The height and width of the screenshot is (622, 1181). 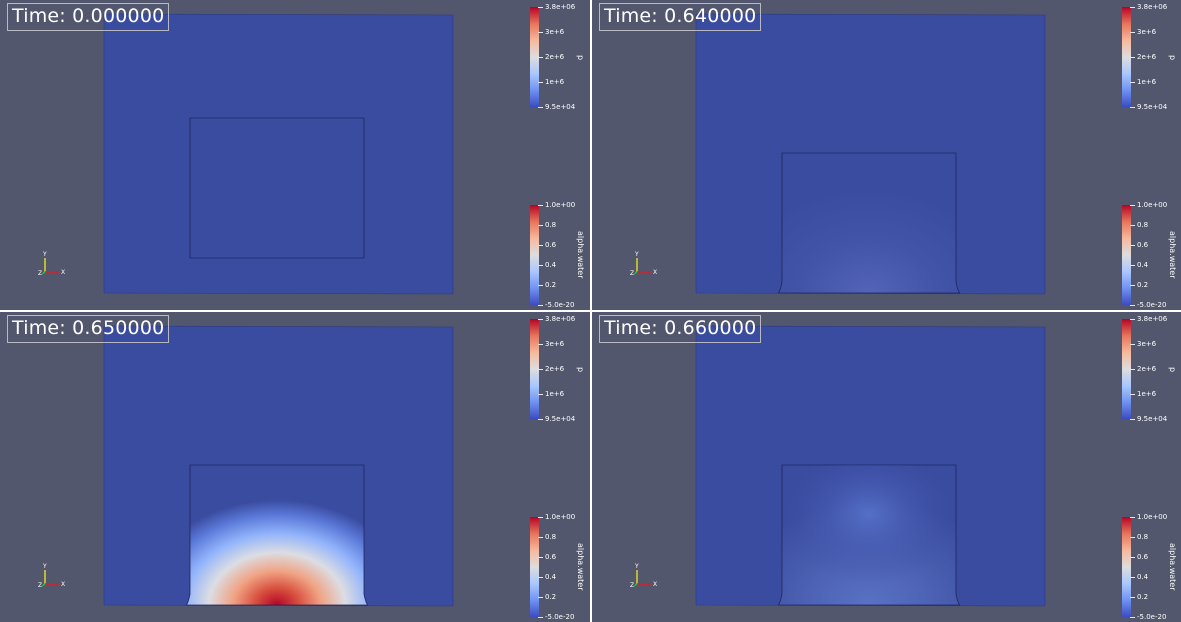 What do you see at coordinates (88, 329) in the screenshot?
I see `time-annotation: Time: 0.650000` at bounding box center [88, 329].